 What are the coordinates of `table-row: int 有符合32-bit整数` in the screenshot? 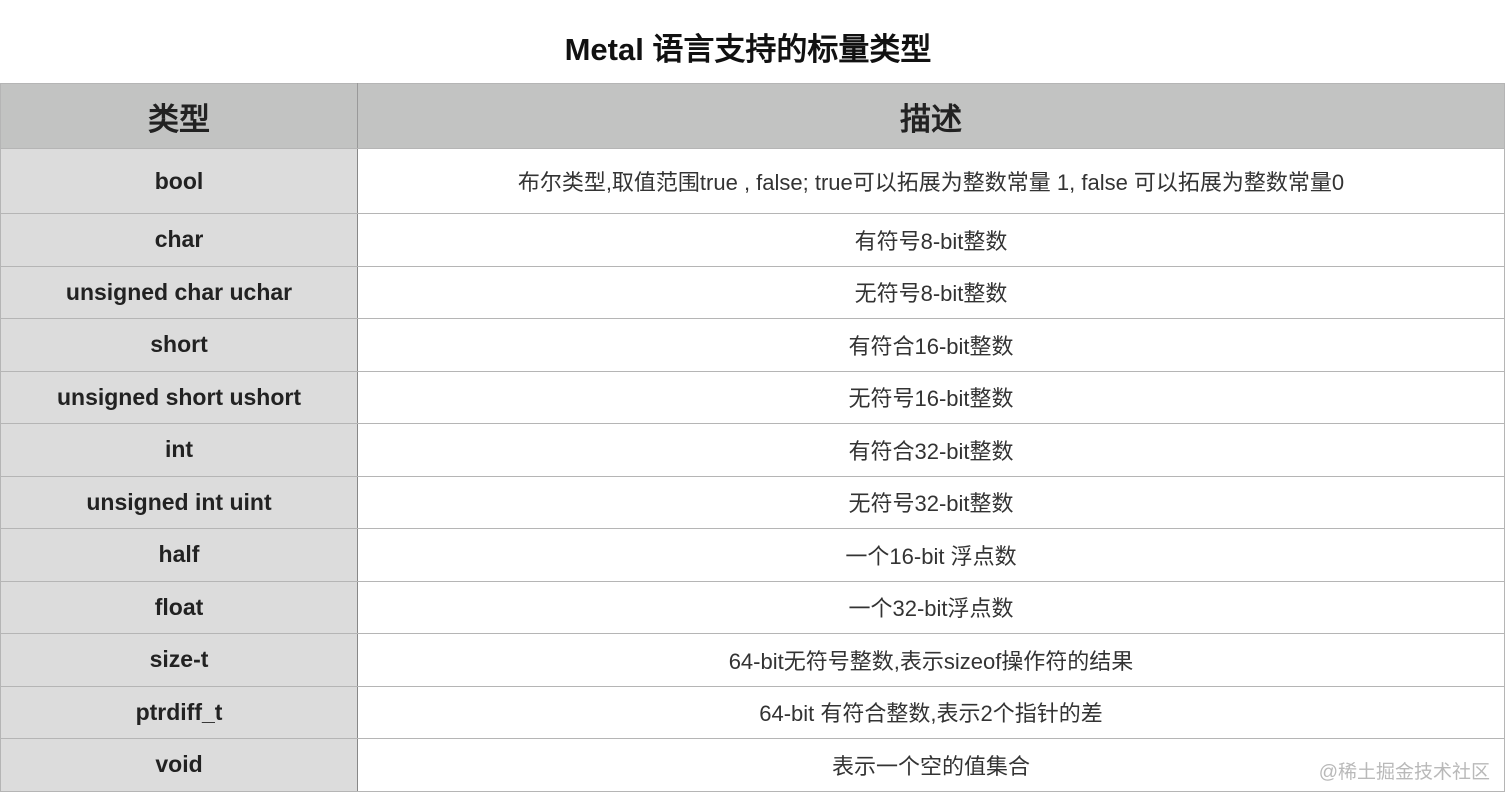 It's located at (752, 450).